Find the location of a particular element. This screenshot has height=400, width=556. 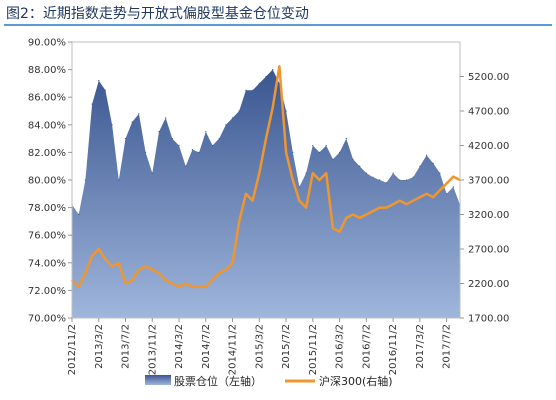

right-tick-label: 4700.00 is located at coordinates (488, 112).